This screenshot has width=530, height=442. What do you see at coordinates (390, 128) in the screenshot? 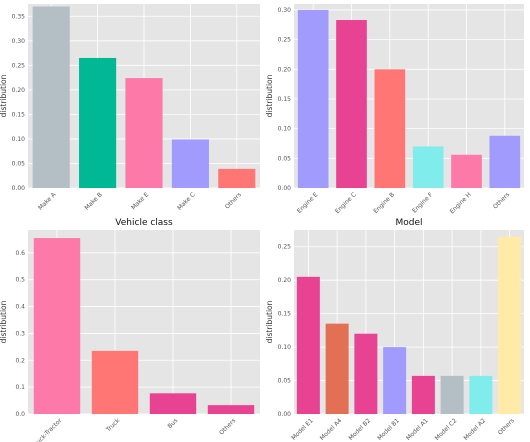
I see `bar-engine-b` at bounding box center [390, 128].